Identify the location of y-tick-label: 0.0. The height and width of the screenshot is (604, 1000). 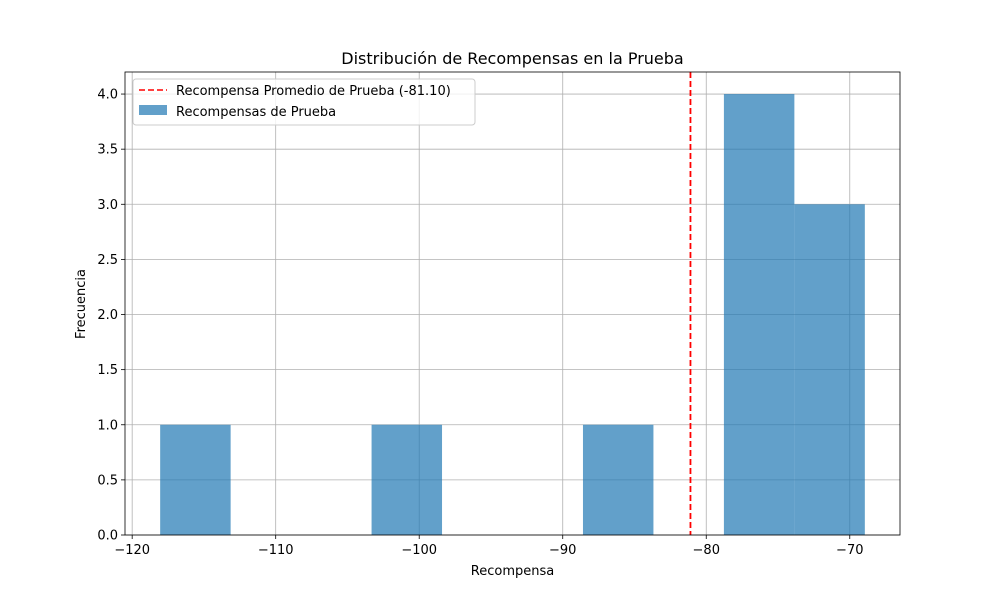
(107, 536).